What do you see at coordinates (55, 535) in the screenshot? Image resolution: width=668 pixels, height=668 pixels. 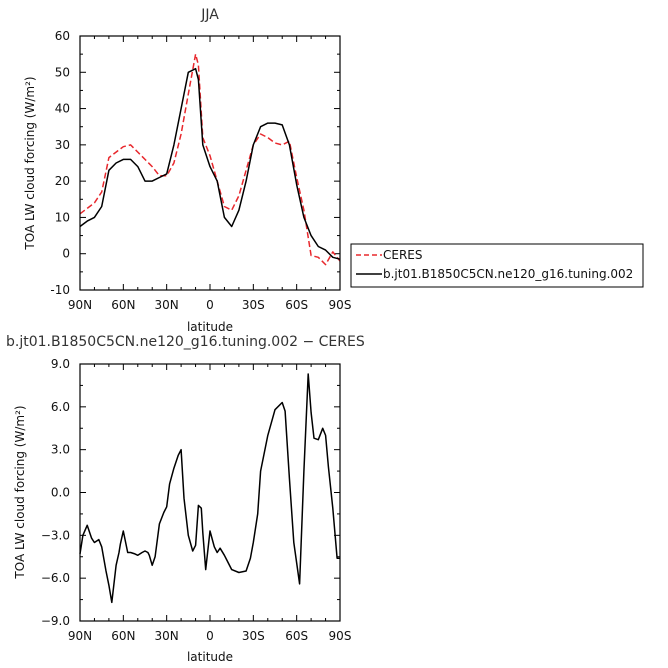 I see `chart2-ytick-label: −3.0` at bounding box center [55, 535].